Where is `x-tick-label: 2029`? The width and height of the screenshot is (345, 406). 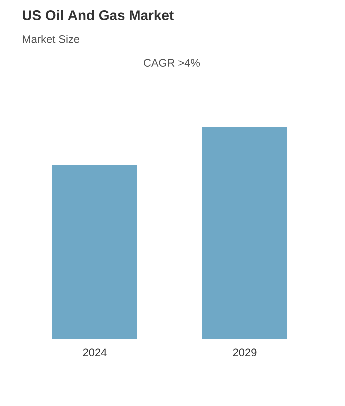 x-tick-label: 2029 is located at coordinates (245, 352).